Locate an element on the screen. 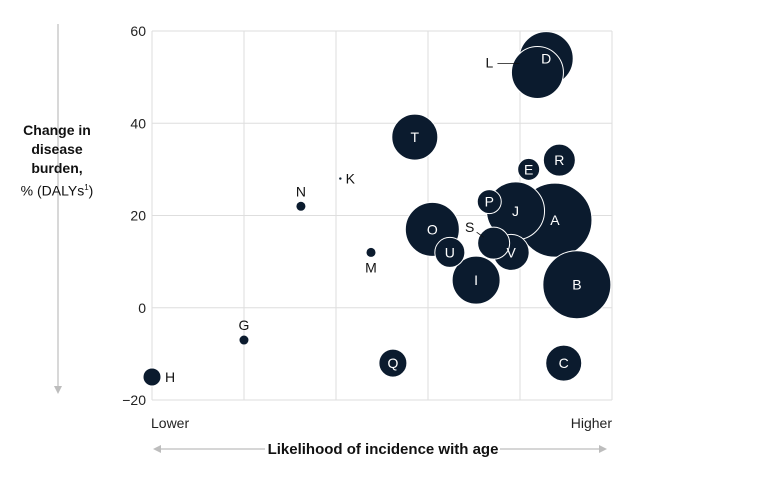  bubble-s is located at coordinates (494, 243).